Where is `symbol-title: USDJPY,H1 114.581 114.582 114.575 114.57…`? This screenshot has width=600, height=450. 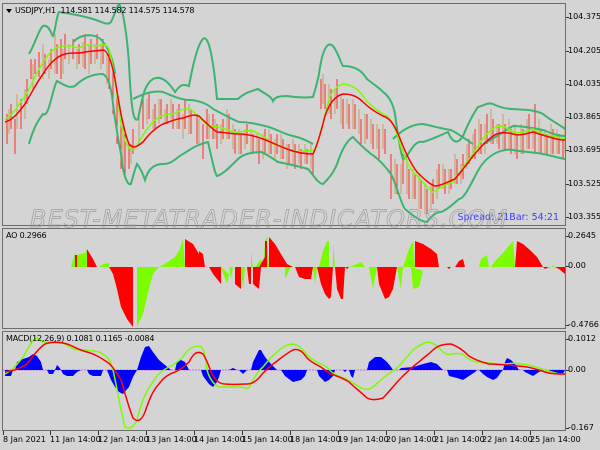 symbol-title: USDJPY,H1 114.581 114.582 114.575 114.57… is located at coordinates (100, 10).